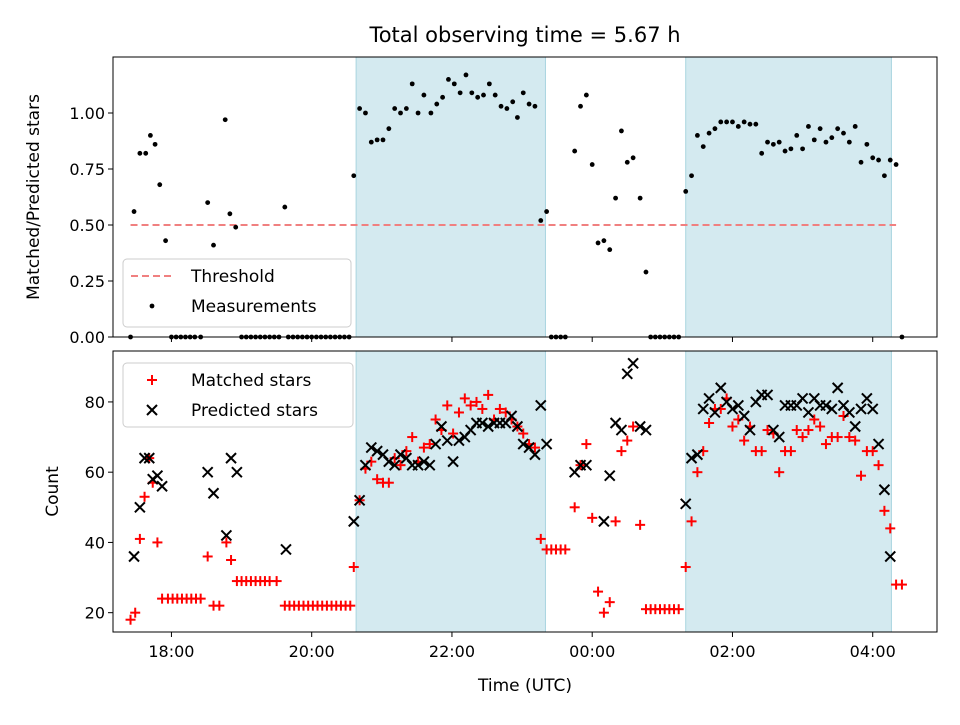  I want to click on legend-frame, so click(237, 293).